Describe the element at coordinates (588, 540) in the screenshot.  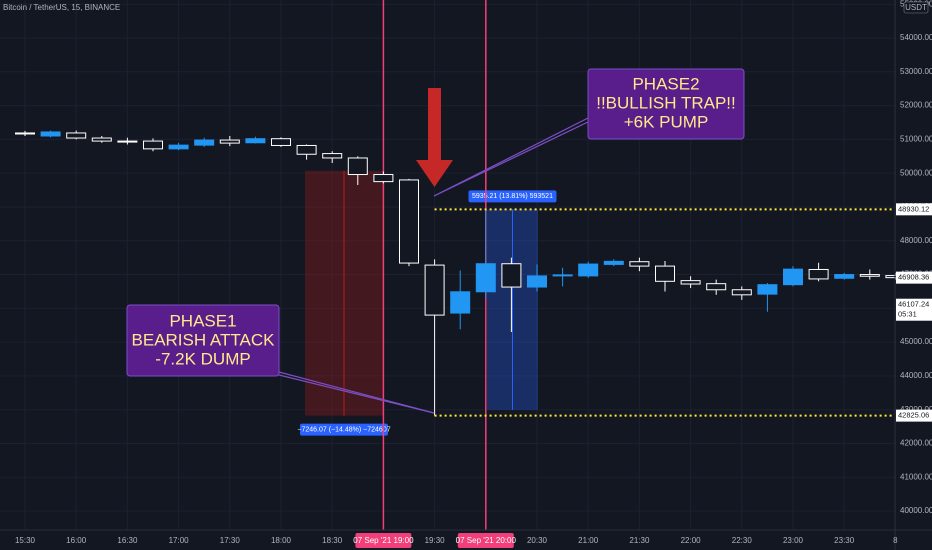
I see `x-tick-label: 21:00` at that location.